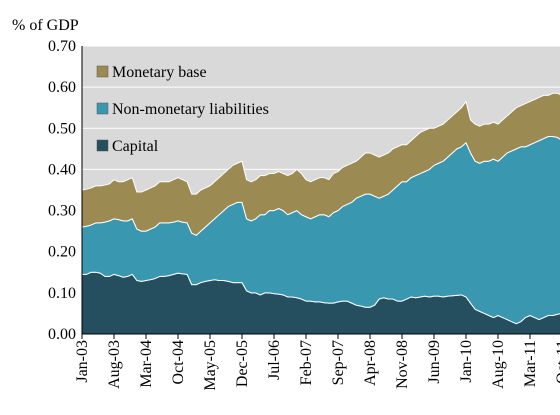 Image resolution: width=560 pixels, height=415 pixels. I want to click on y-tick-label: 0.60, so click(62, 87).